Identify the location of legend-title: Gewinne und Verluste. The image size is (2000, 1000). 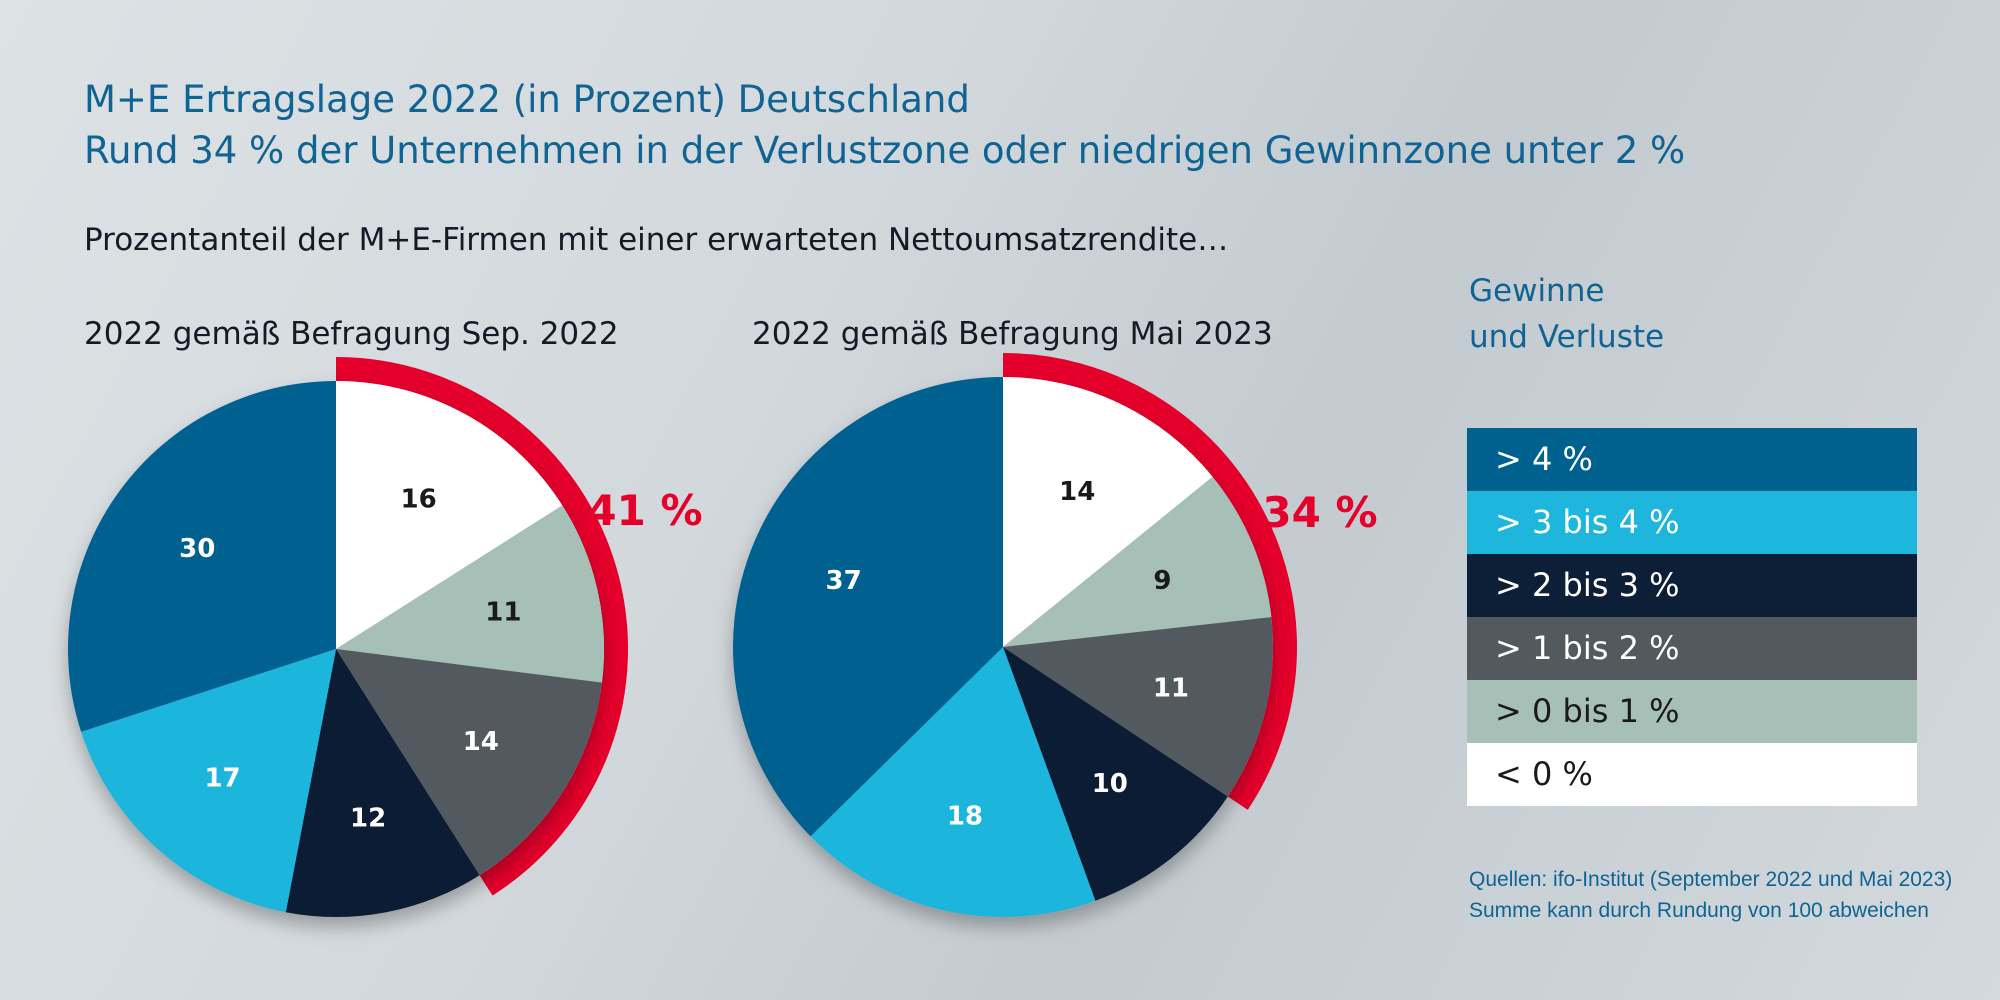
(1566, 314).